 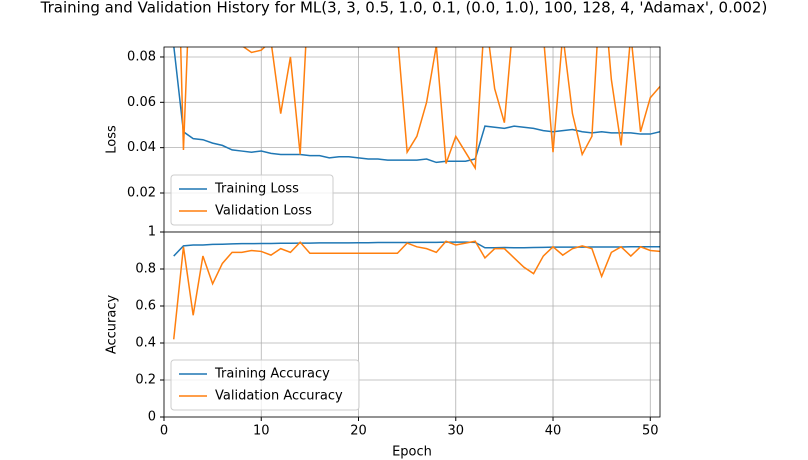 I want to click on y-tick-label: 0.8, so click(x=145, y=269).